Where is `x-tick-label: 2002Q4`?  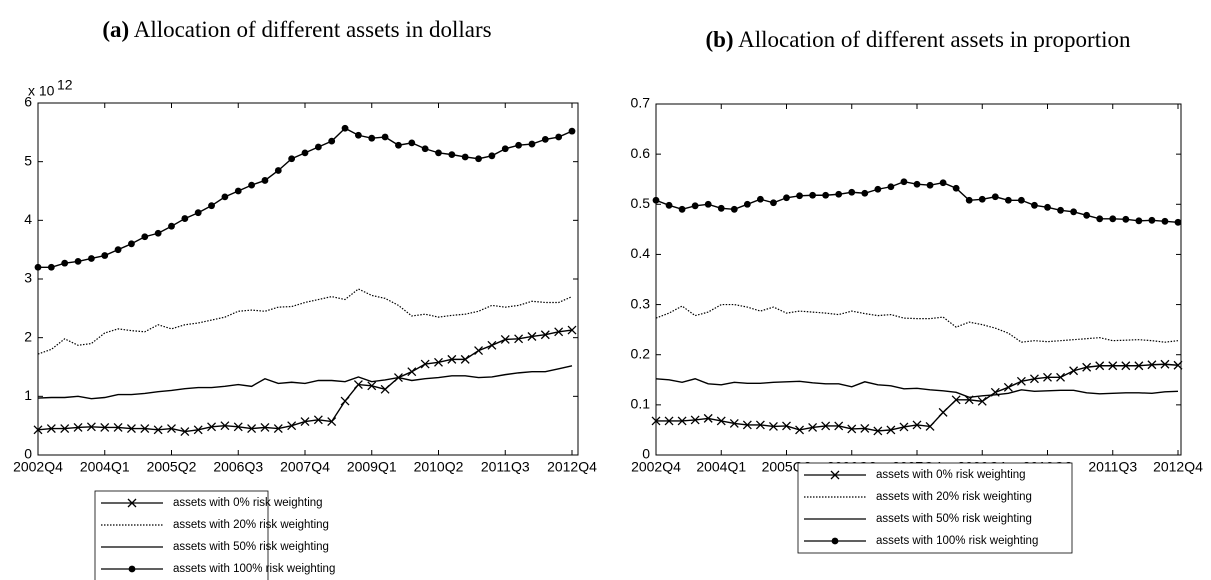
x-tick-label: 2002Q4 is located at coordinates (38, 467).